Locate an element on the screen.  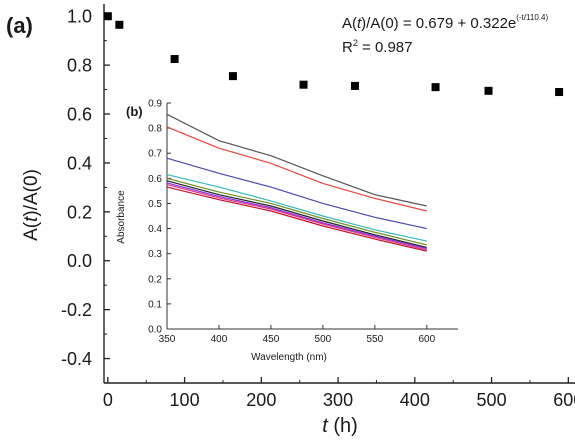
fit-equation-prefix: A( is located at coordinates (349, 23).